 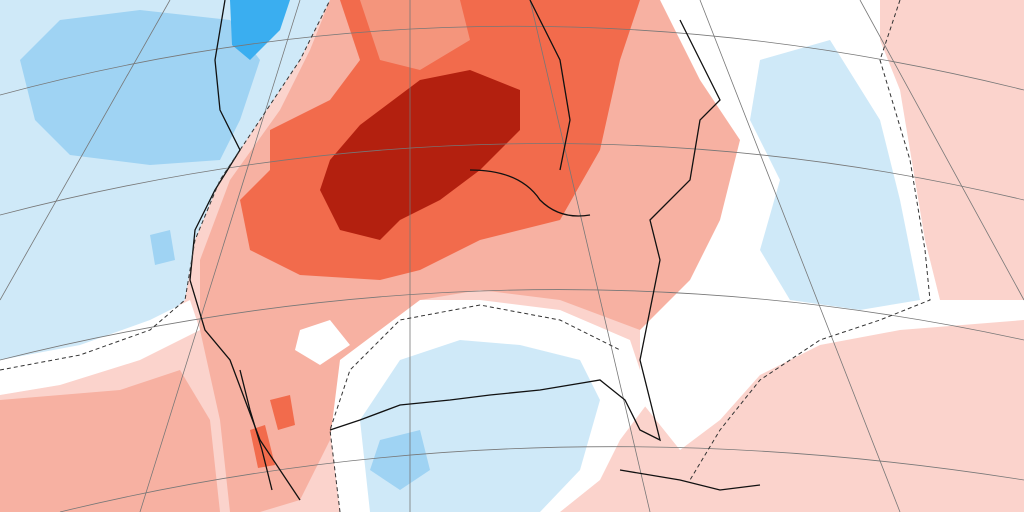 I want to click on subtropical-warm, so click(x=852, y=416).